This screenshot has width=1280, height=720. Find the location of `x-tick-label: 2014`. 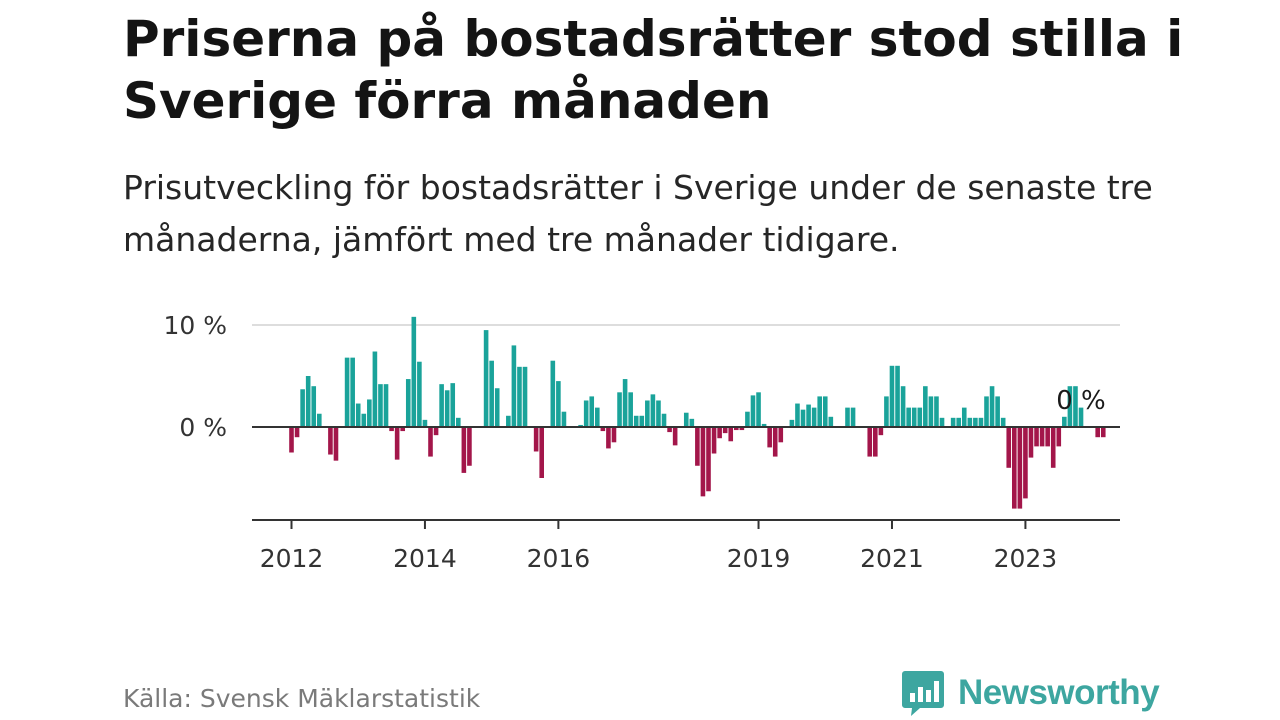

x-tick-label: 2014 is located at coordinates (425, 558).